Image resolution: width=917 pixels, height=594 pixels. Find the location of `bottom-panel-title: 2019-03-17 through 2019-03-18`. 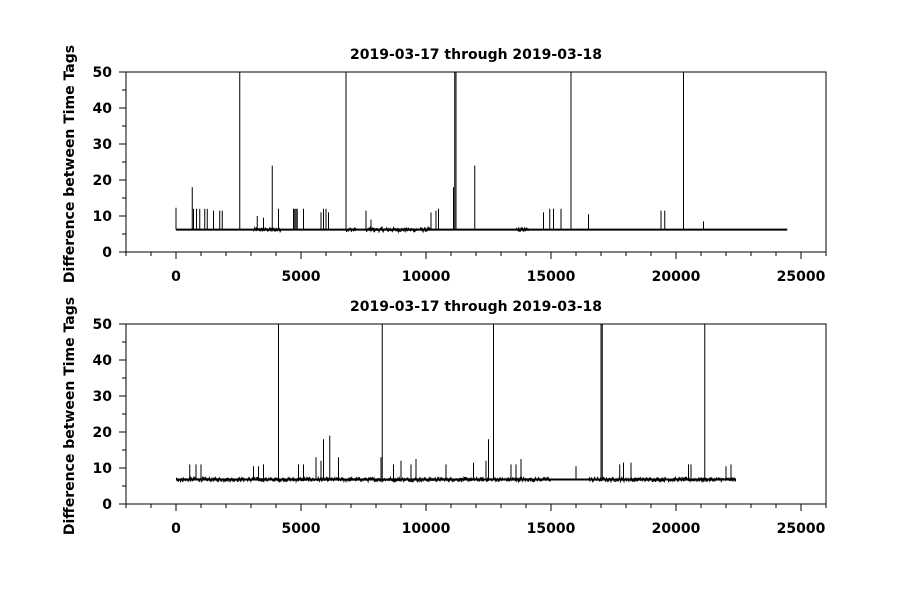

bottom-panel-title: 2019-03-17 through 2019-03-18 is located at coordinates (476, 307).